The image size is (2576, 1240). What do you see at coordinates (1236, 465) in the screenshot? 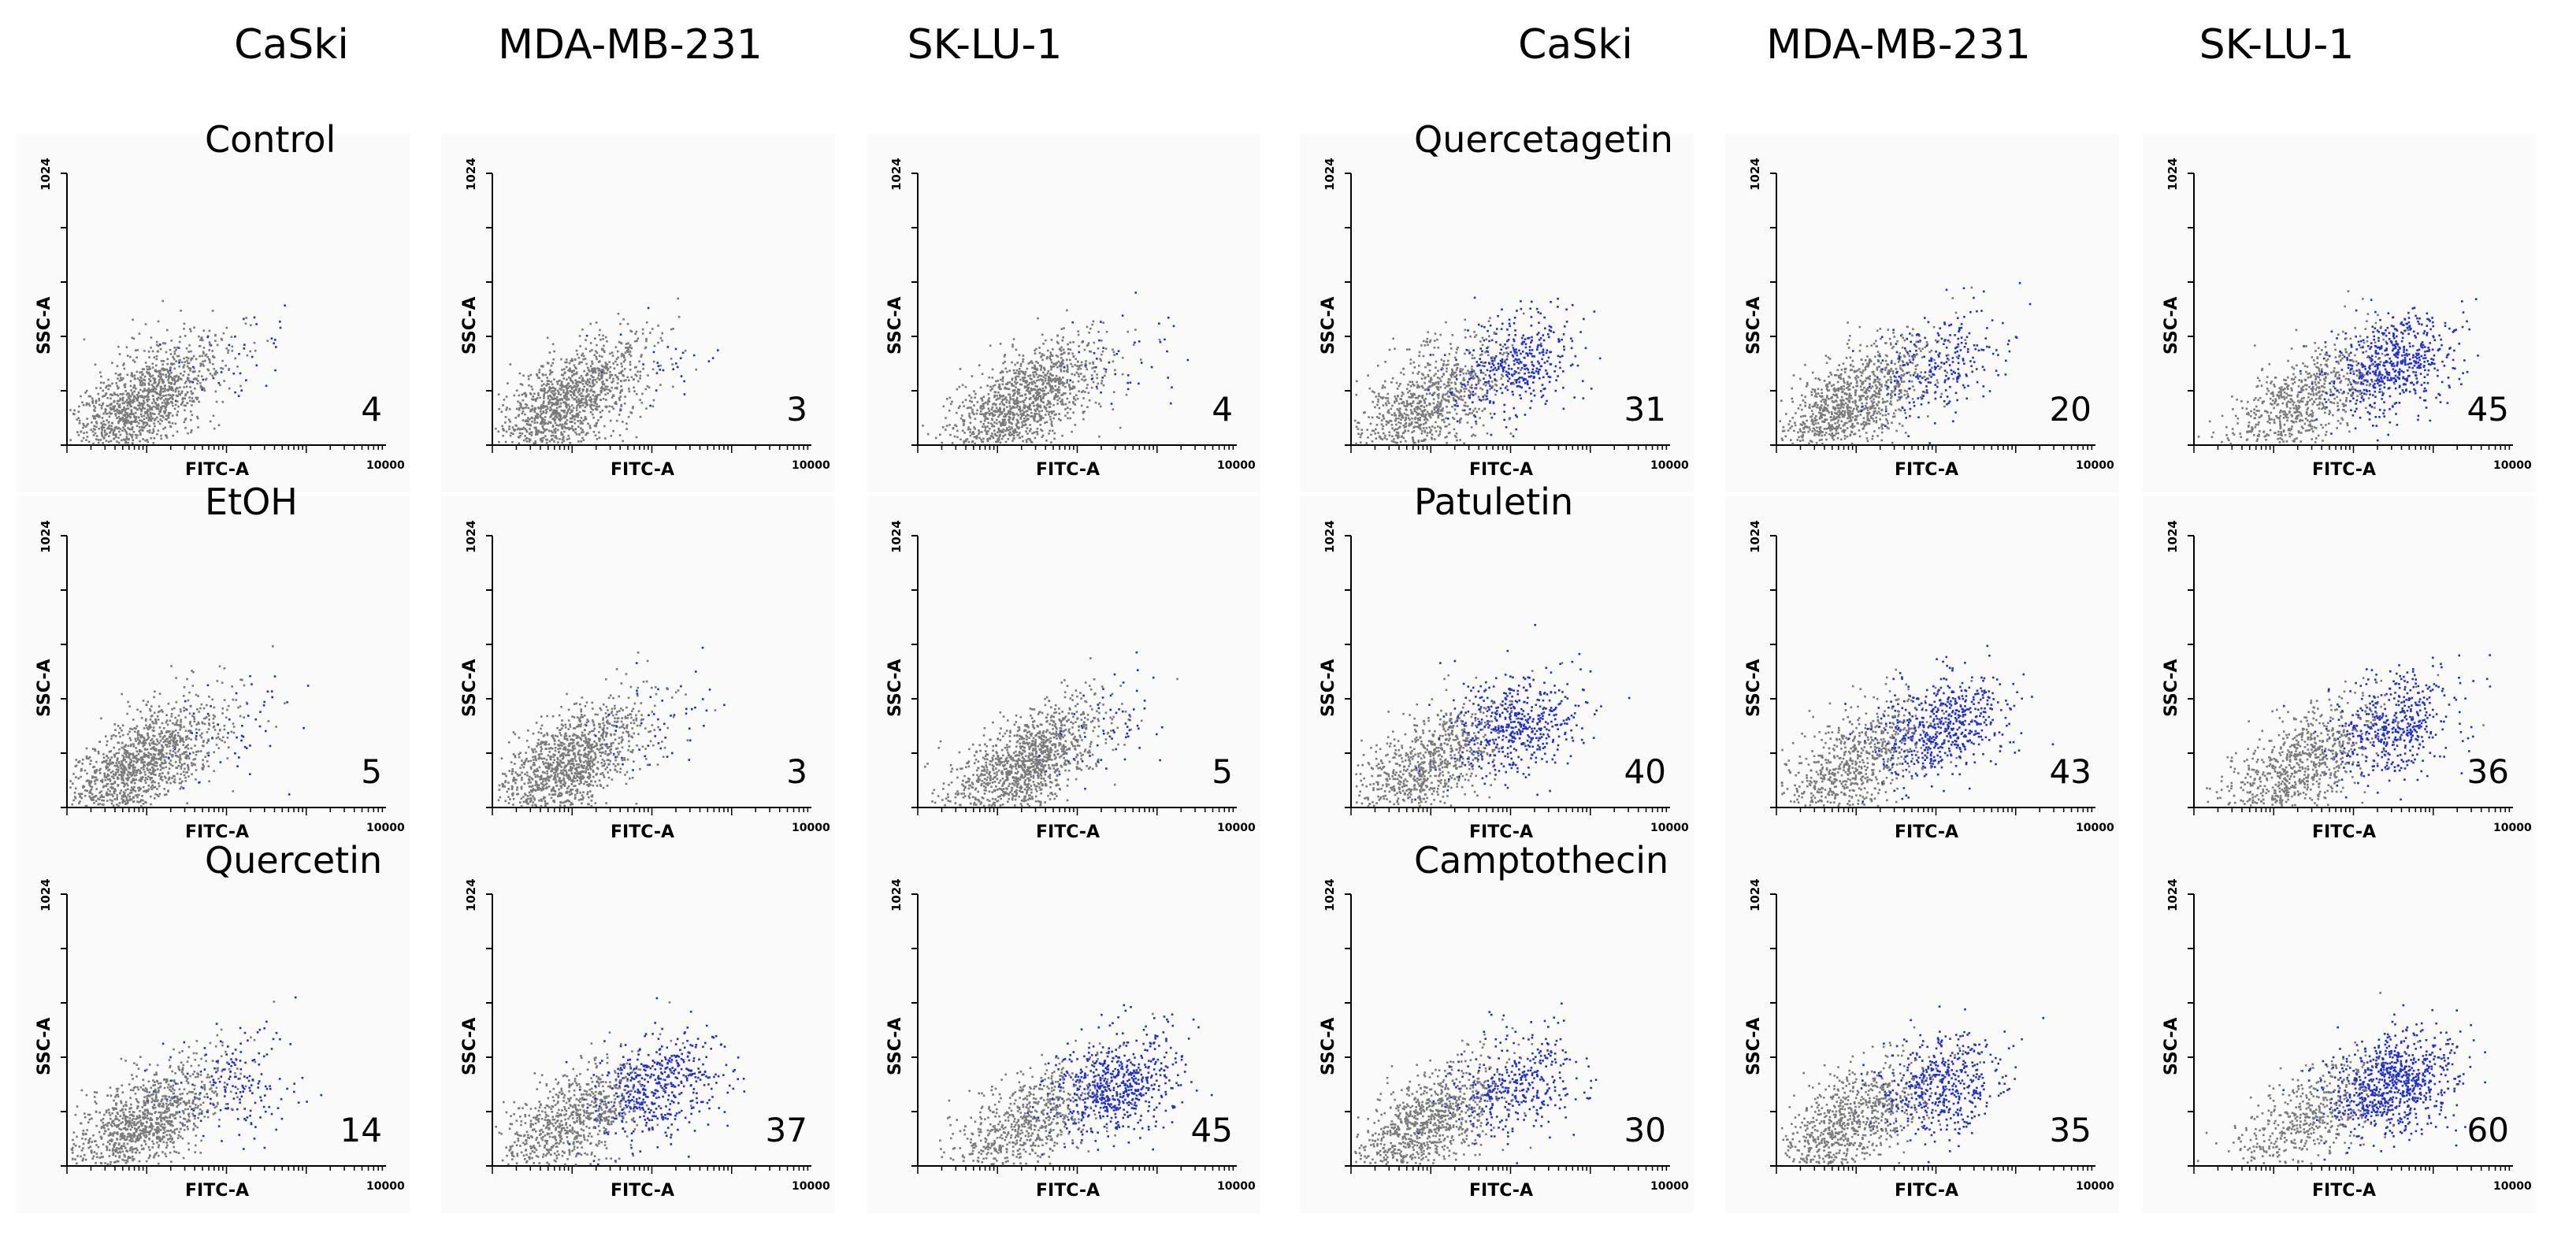
I see `x-tick-max-label: 10000` at bounding box center [1236, 465].